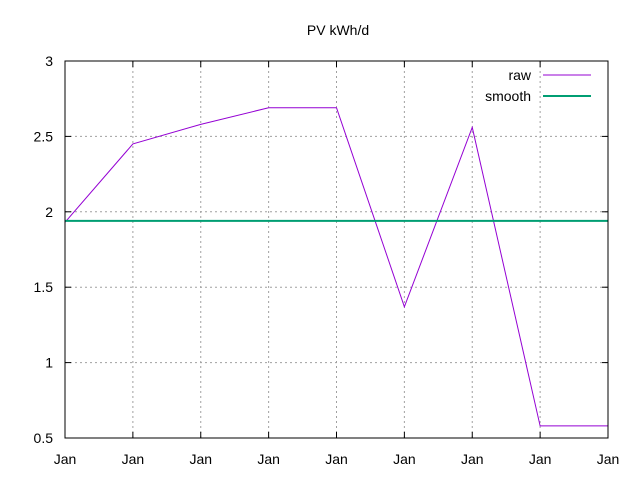 This screenshot has height=480, width=640. Describe the element at coordinates (49, 363) in the screenshot. I see `y-tick-label: 1` at that location.